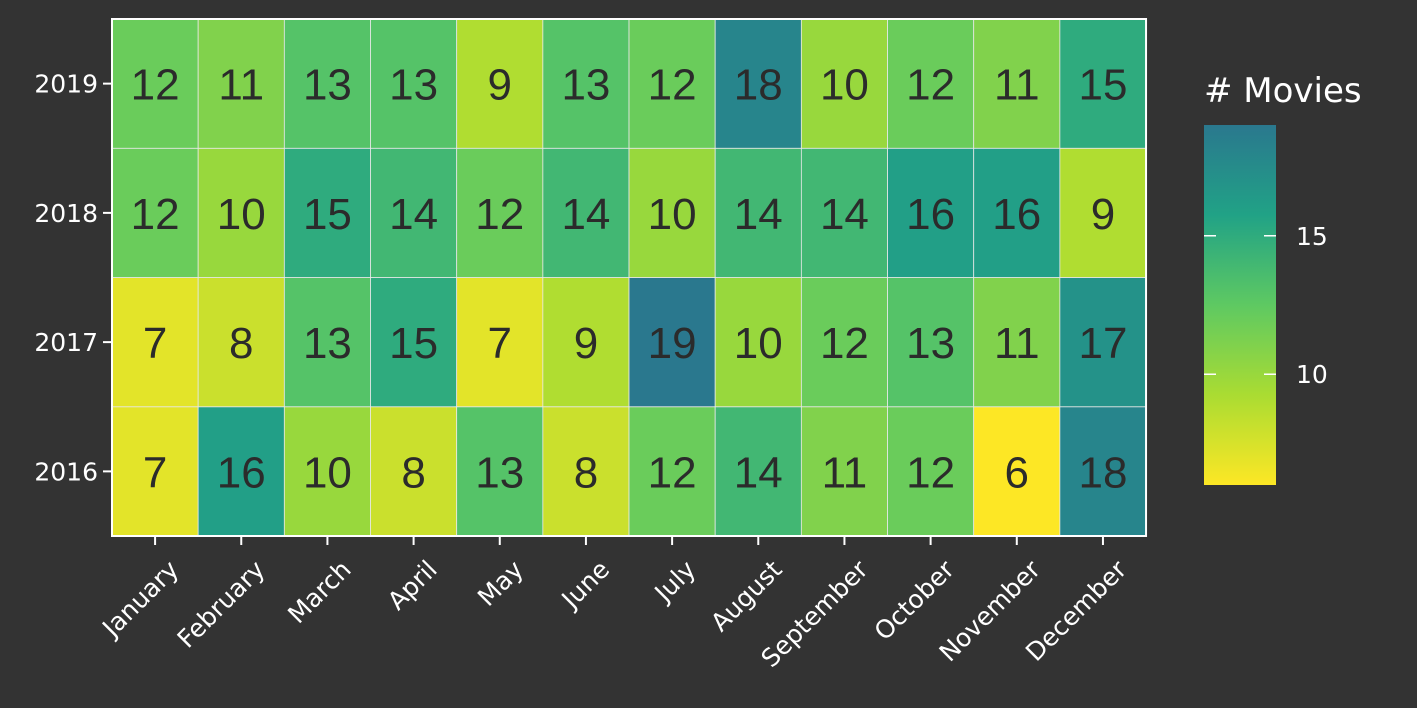 The image size is (1417, 708). I want to click on heatmap-cell-2017-november, so click(1017, 342).